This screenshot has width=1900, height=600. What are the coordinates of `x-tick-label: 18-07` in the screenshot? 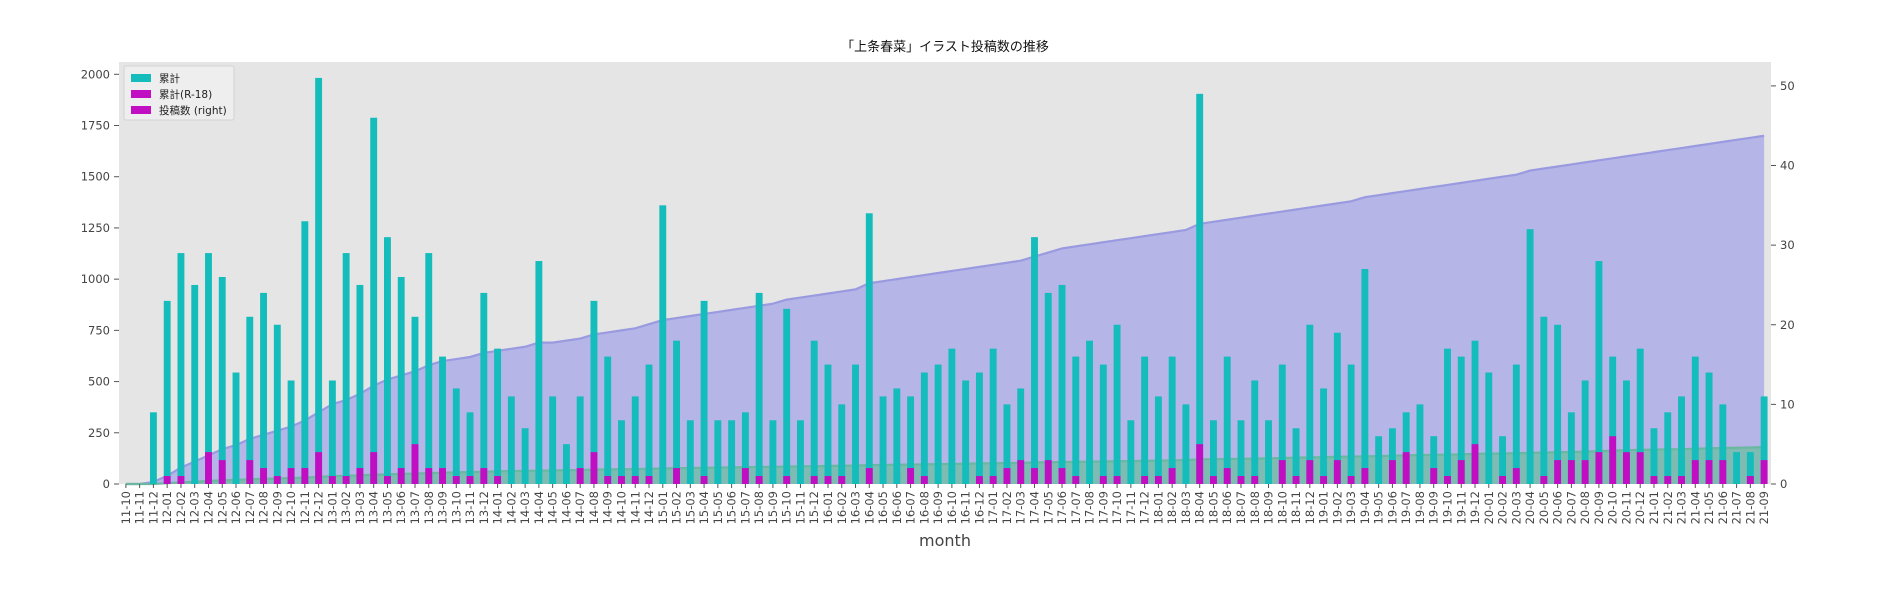 It's located at (1241, 507).